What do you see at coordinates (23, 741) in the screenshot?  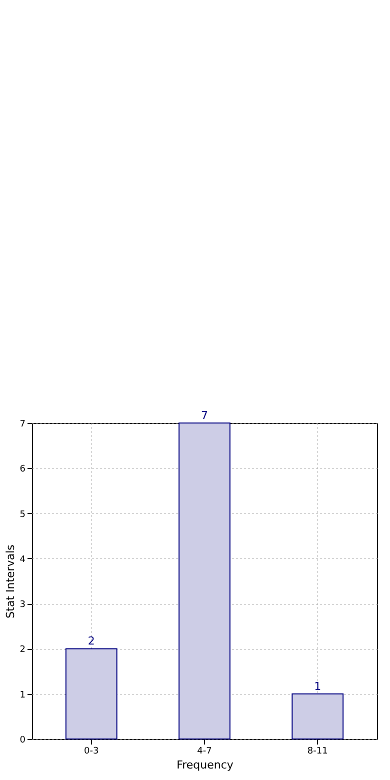 I see `y-tick-label: 0` at bounding box center [23, 741].